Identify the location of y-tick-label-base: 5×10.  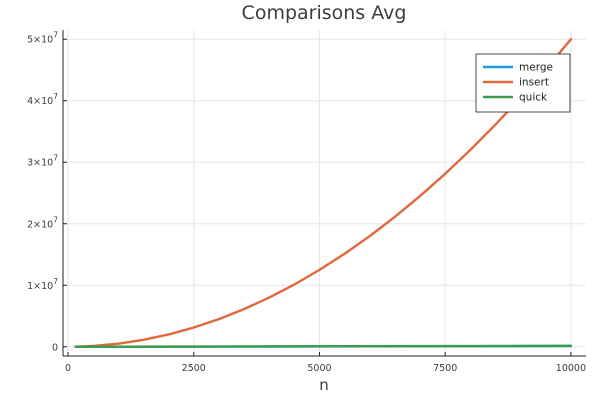
(40, 40).